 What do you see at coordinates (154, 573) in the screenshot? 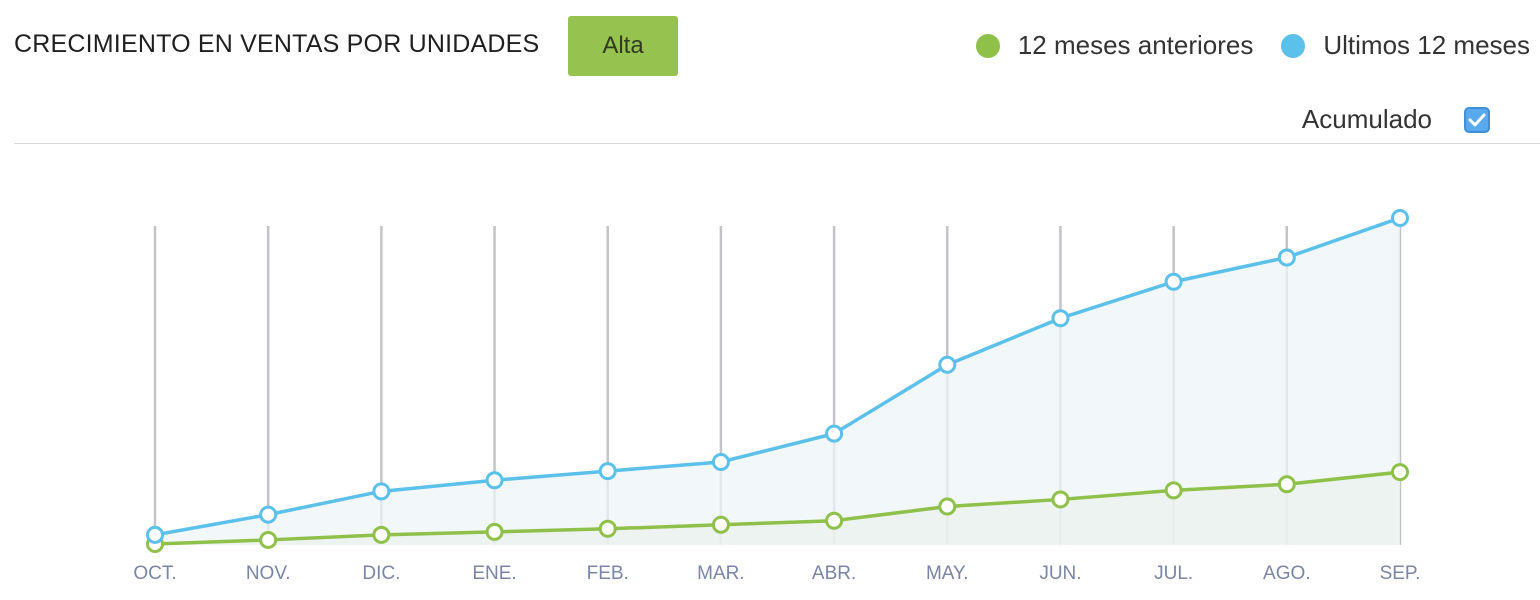
I see `x-tick-label: OCT.` at bounding box center [154, 573].